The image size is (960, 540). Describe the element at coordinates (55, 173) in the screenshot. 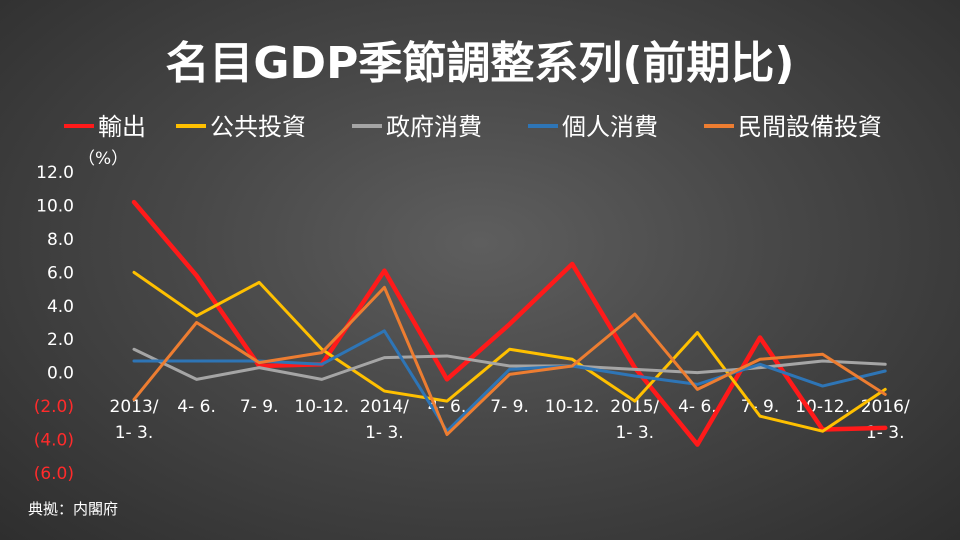

I see `y-tick-label: 12.0` at that location.